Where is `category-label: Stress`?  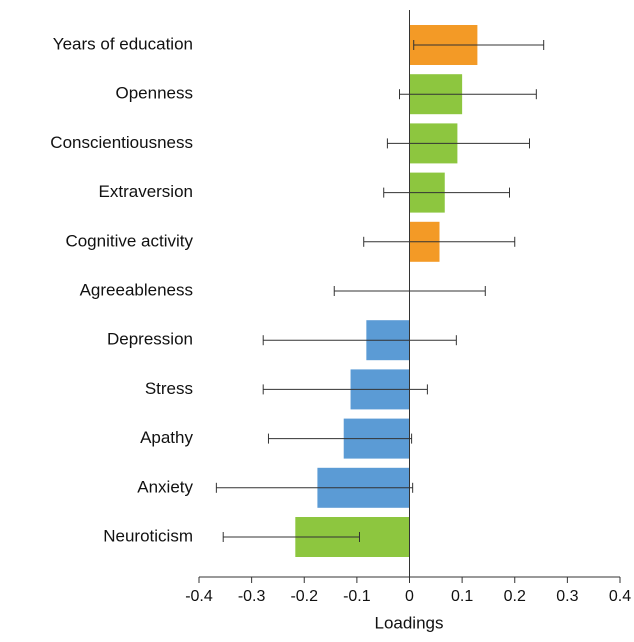 category-label: Stress is located at coordinates (169, 388).